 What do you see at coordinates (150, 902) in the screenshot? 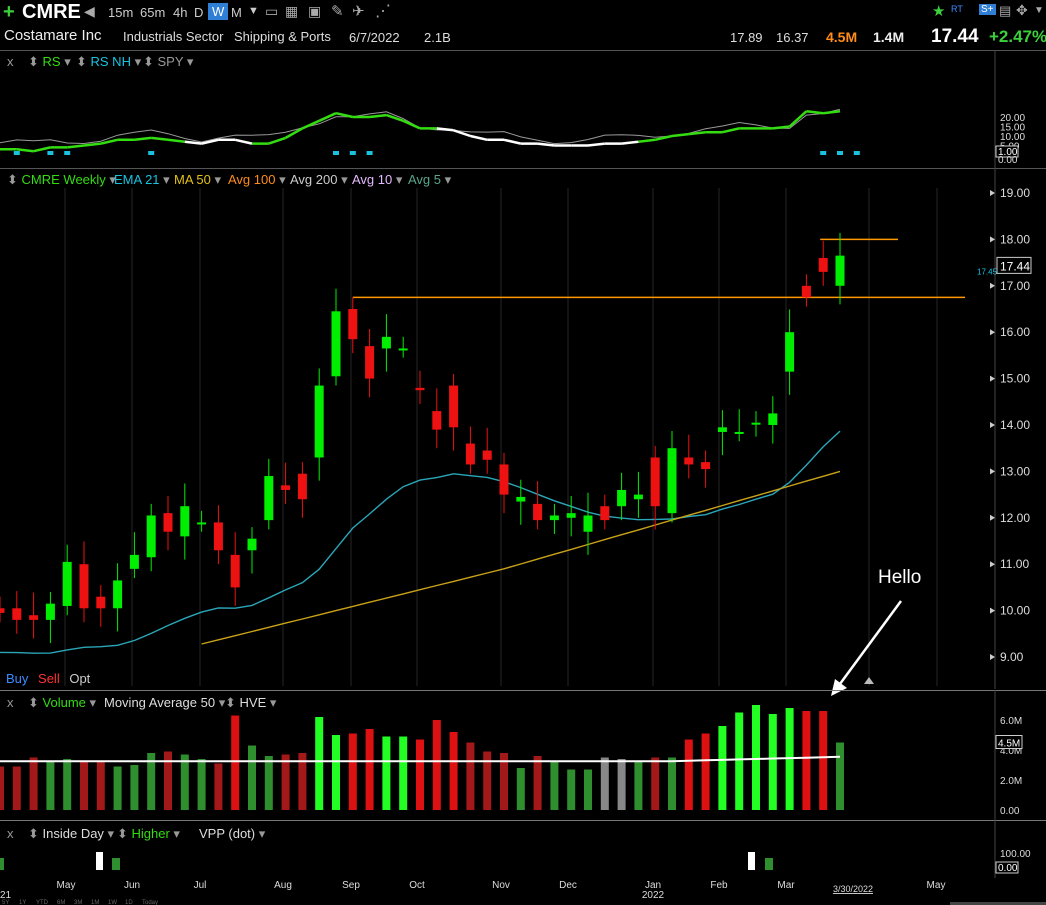
I see `range-button: Today` at bounding box center [150, 902].